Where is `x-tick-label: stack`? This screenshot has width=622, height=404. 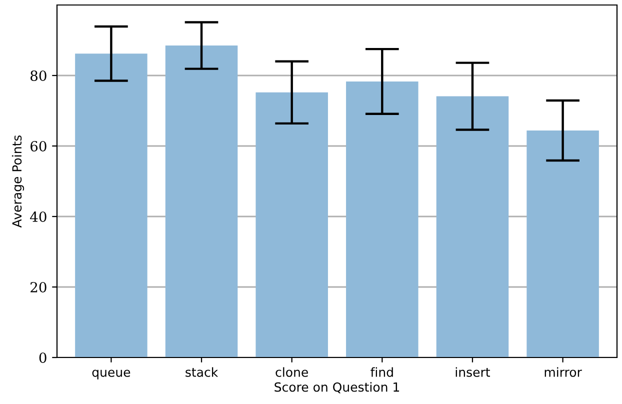
x-tick-label: stack is located at coordinates (202, 372).